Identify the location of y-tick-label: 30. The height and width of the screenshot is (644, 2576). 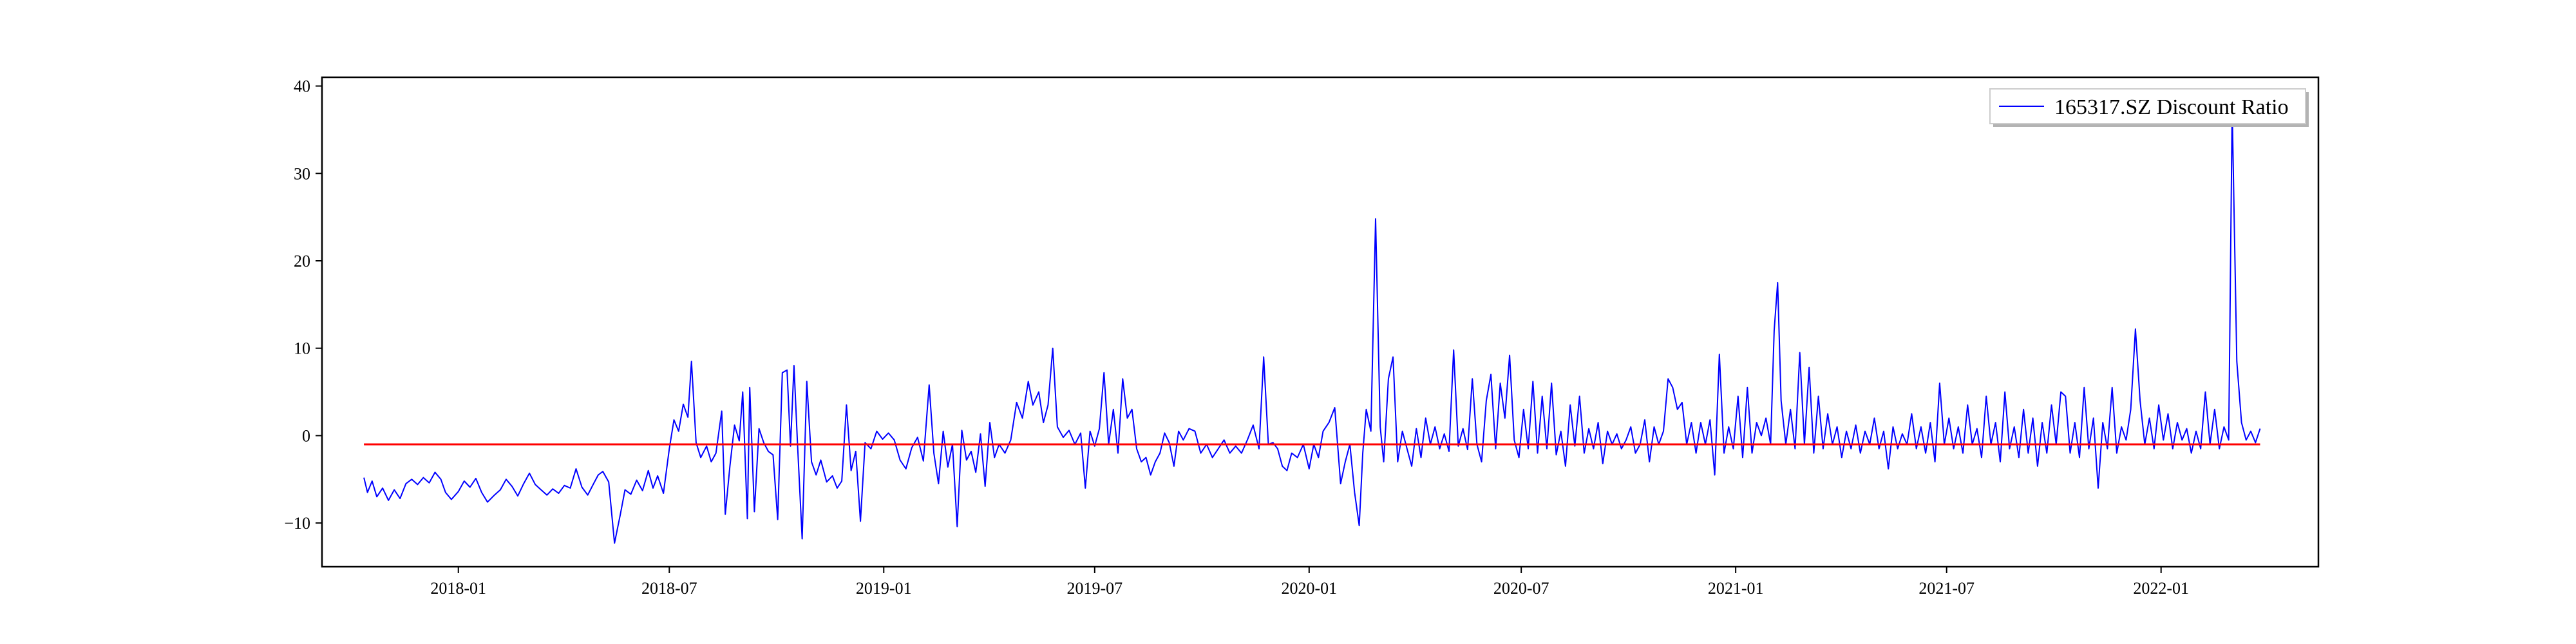
(302, 174).